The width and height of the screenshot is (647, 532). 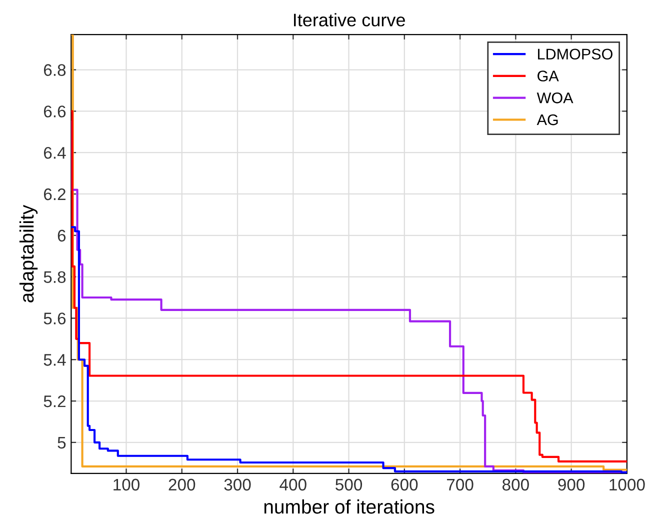 I want to click on y-tick-label: 5, so click(x=62, y=443).